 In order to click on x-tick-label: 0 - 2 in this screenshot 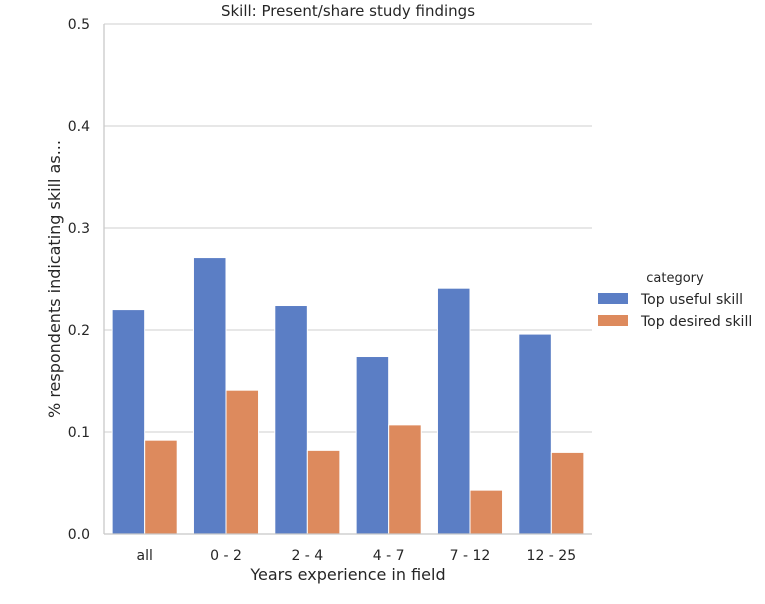, I will do `click(226, 556)`.